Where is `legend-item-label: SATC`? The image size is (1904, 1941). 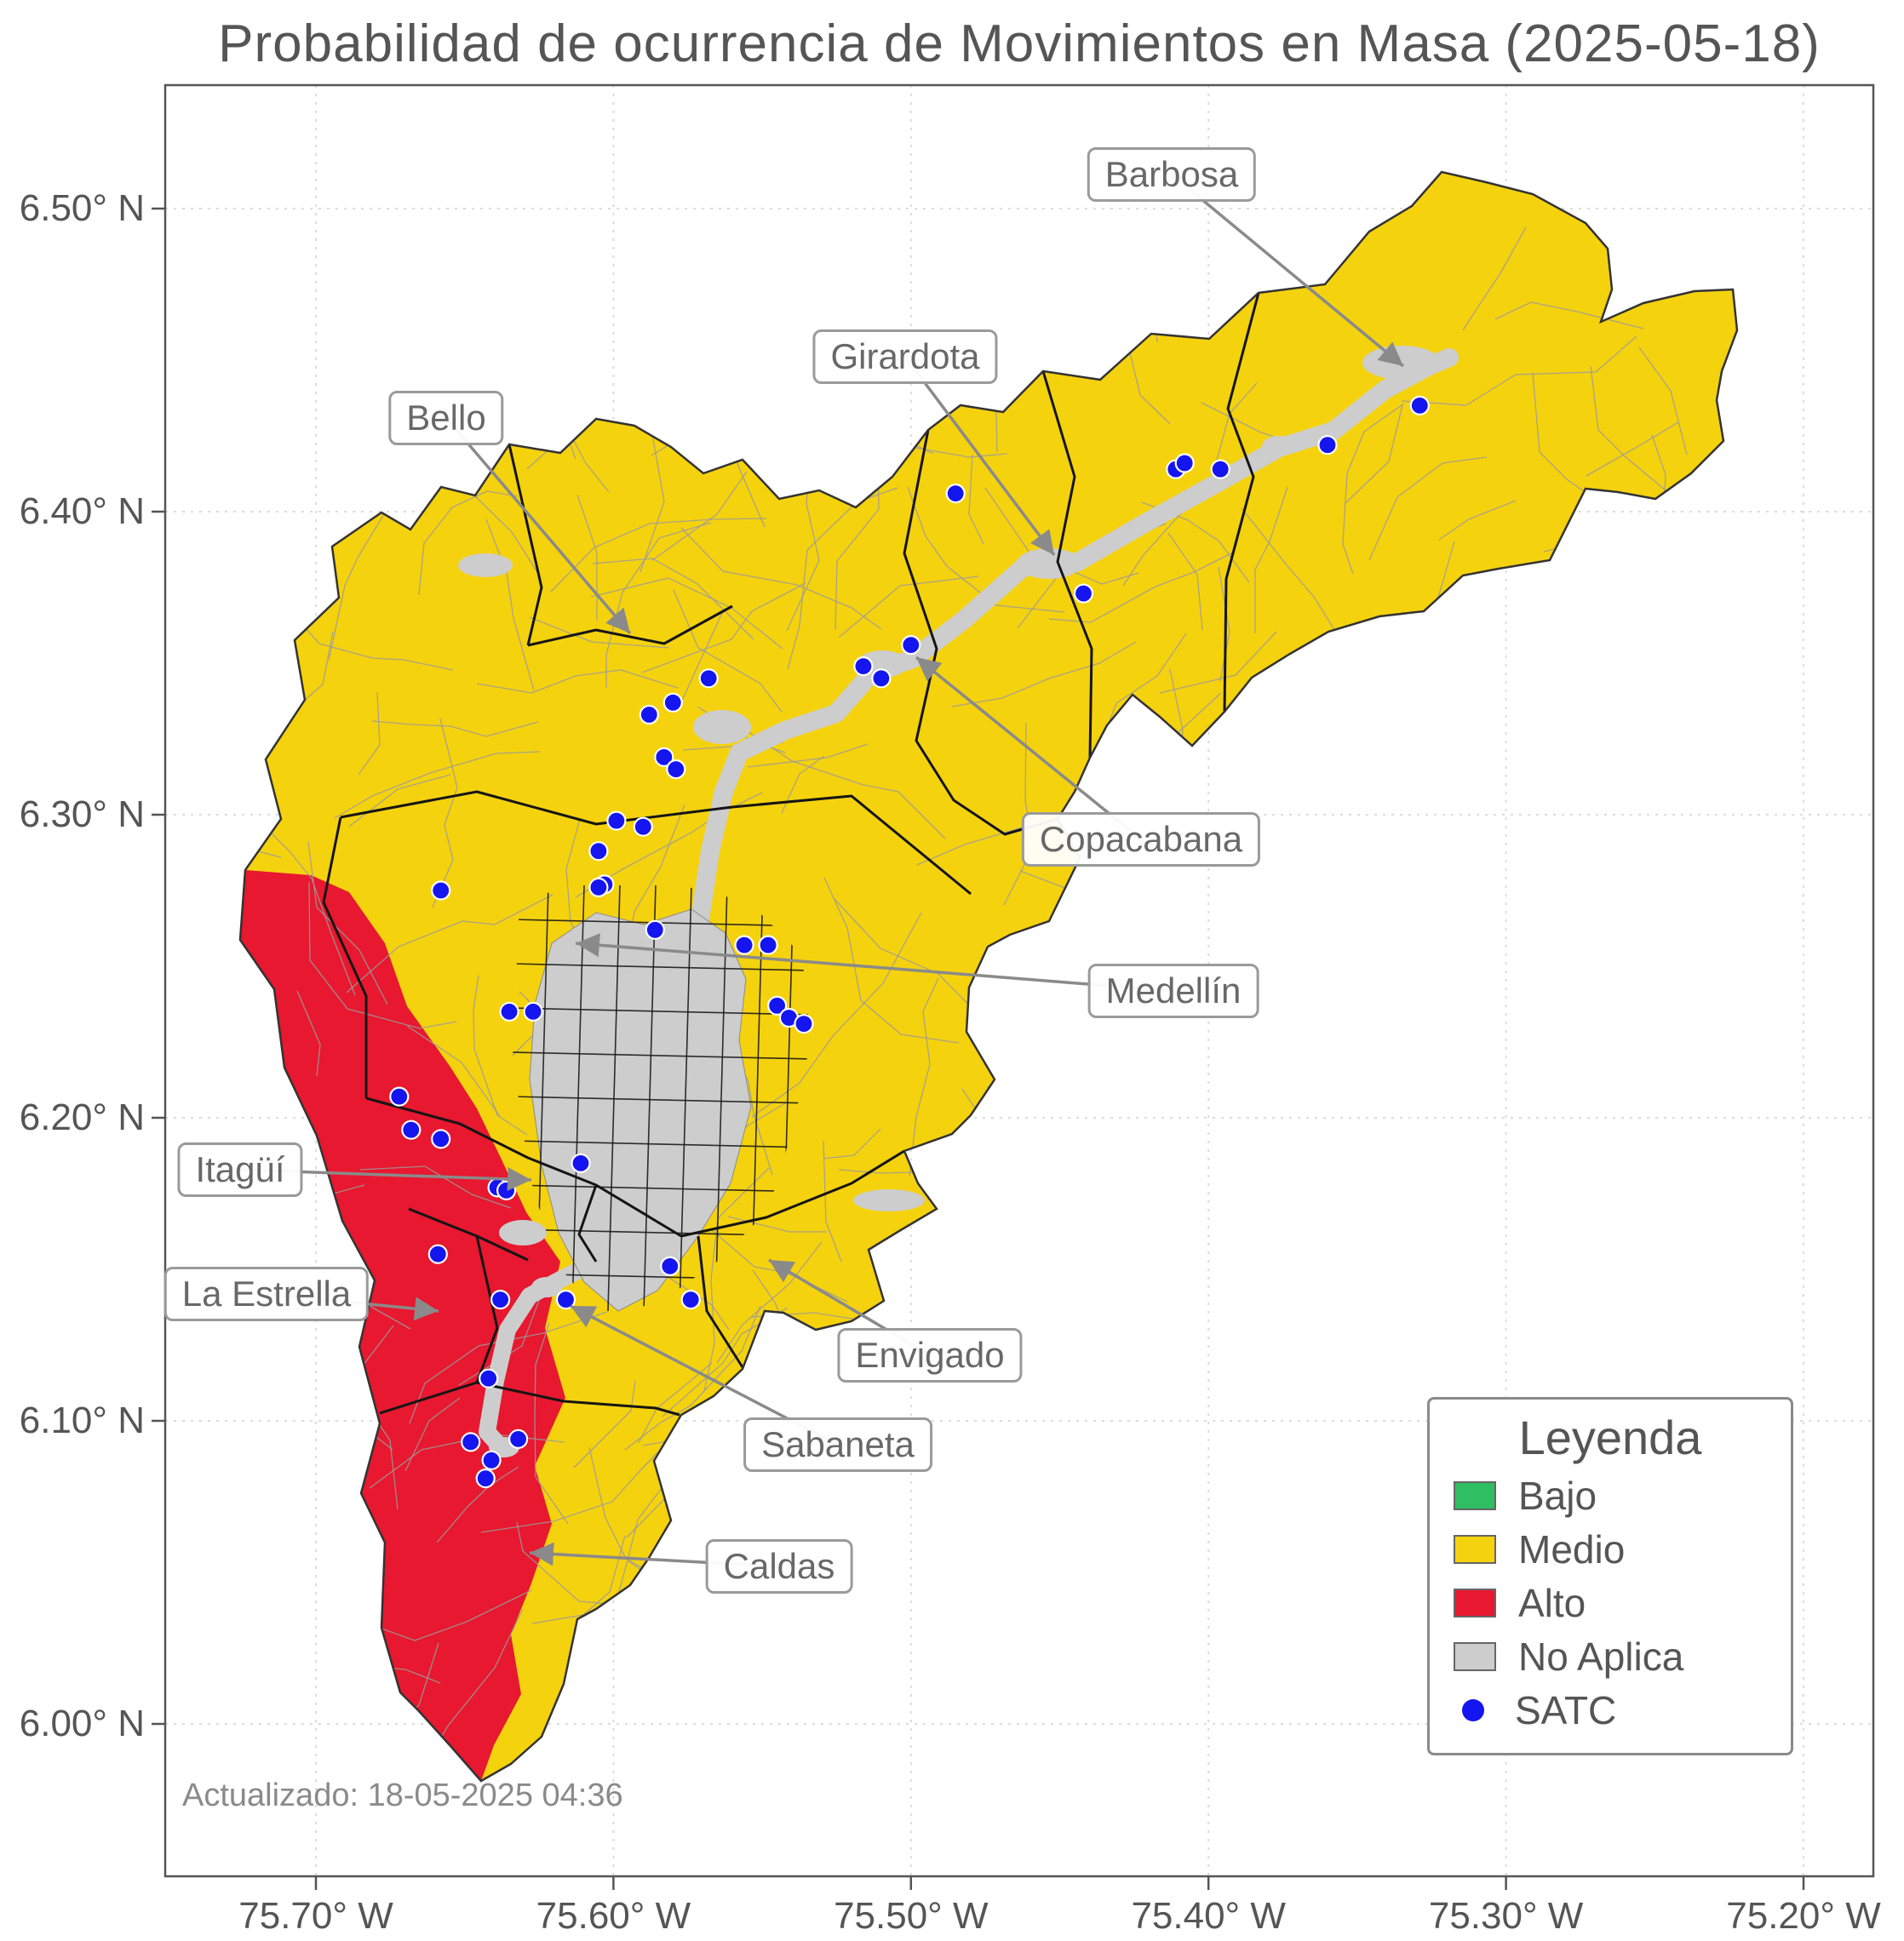 legend-item-label: SATC is located at coordinates (1566, 1710).